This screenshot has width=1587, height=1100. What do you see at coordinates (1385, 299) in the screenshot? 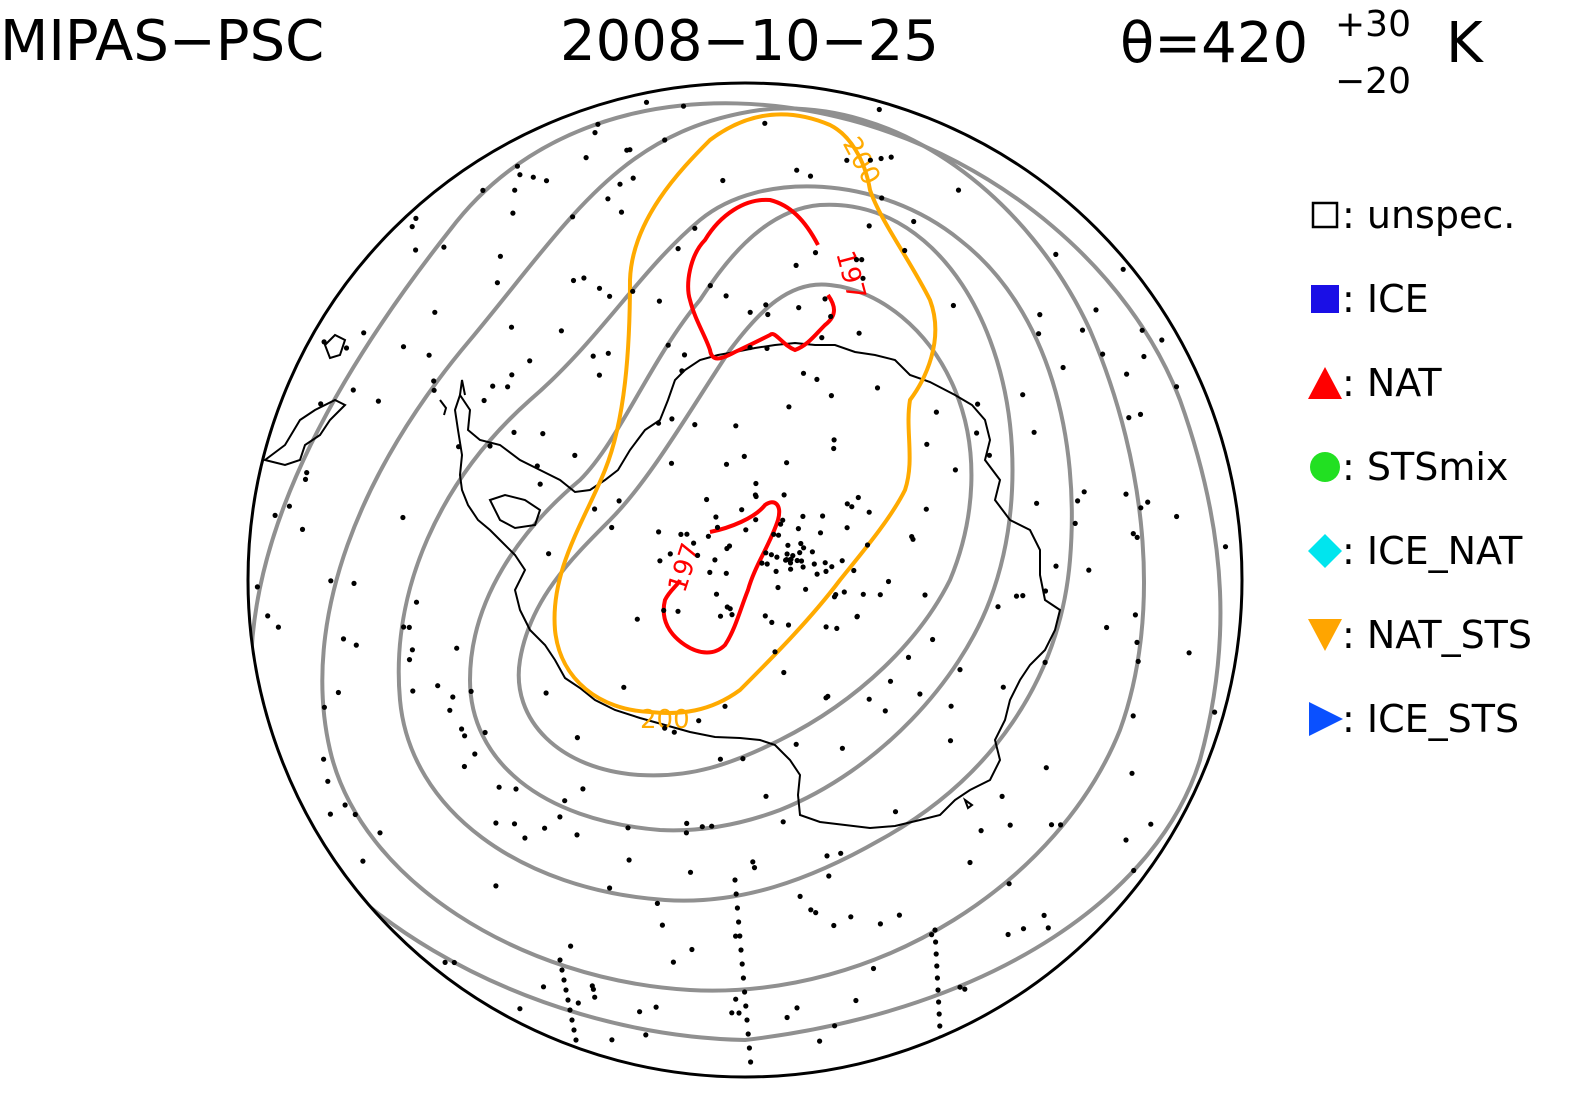
I see `legend-label: : ICE` at bounding box center [1385, 299].